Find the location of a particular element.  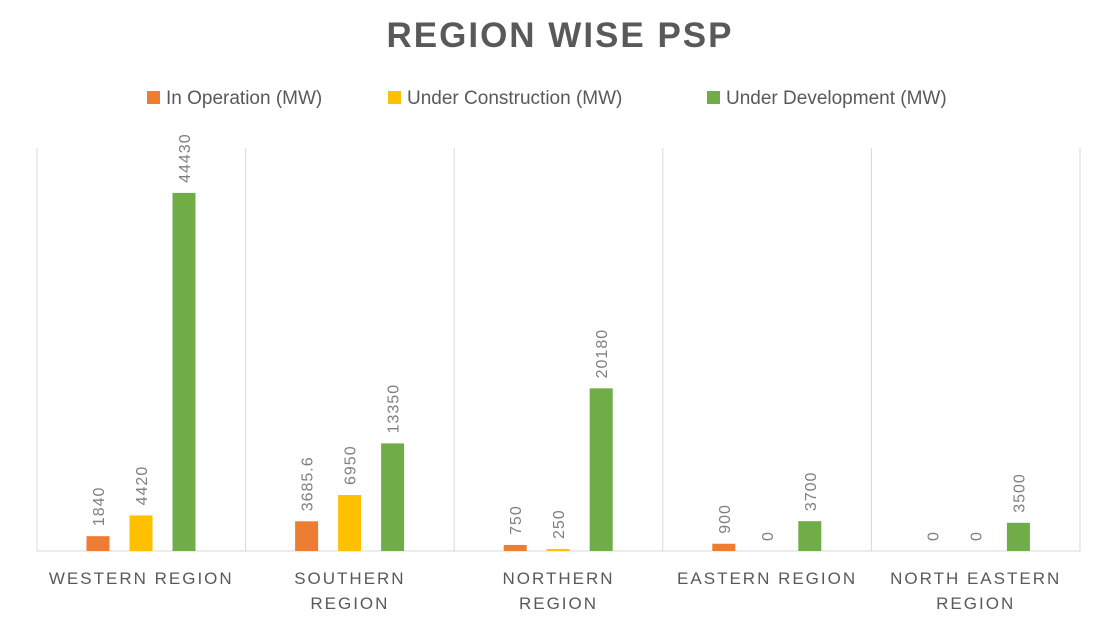

data-label: 750 is located at coordinates (516, 520).